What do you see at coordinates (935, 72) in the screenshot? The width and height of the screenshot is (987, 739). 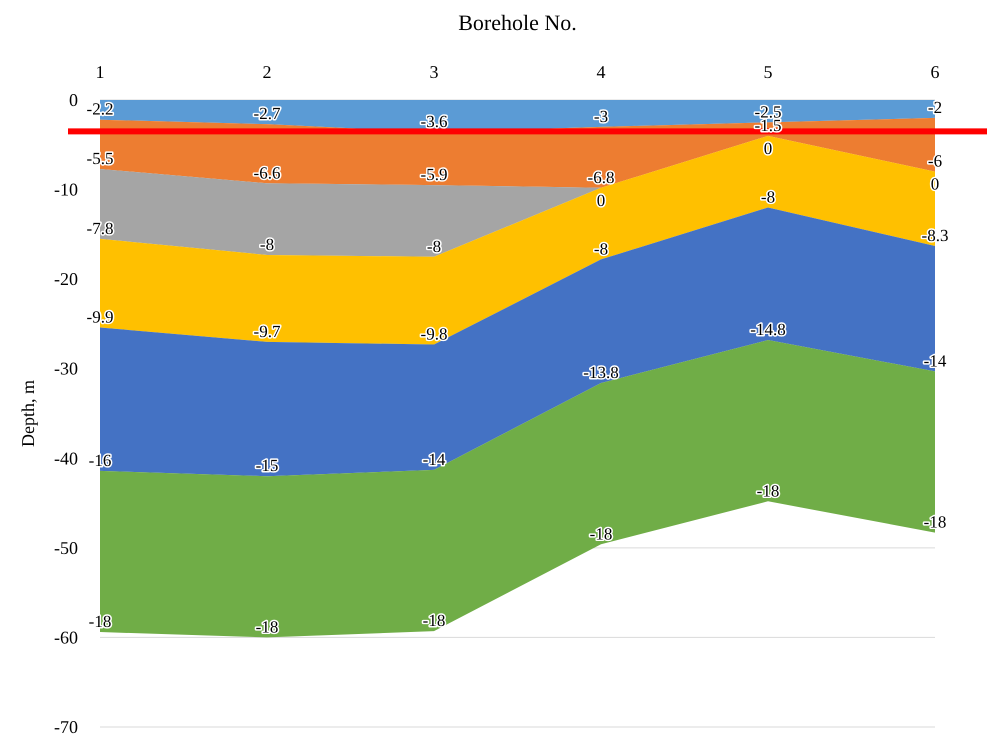 I see `x-tick-label: 6` at bounding box center [935, 72].